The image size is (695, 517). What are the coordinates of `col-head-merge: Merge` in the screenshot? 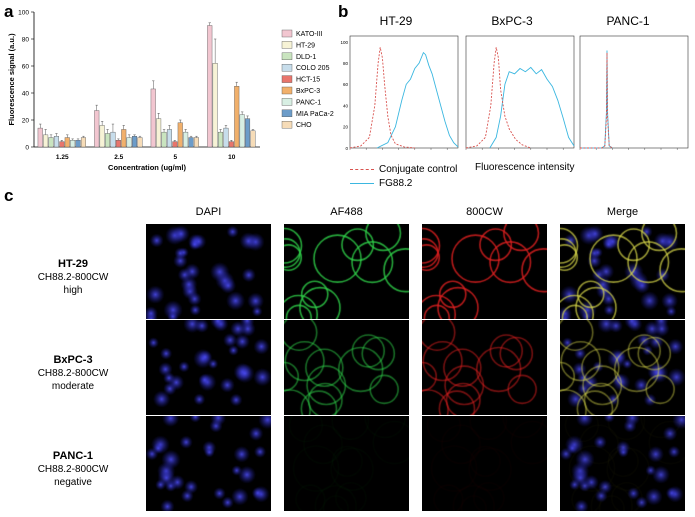 It's located at (622, 212).